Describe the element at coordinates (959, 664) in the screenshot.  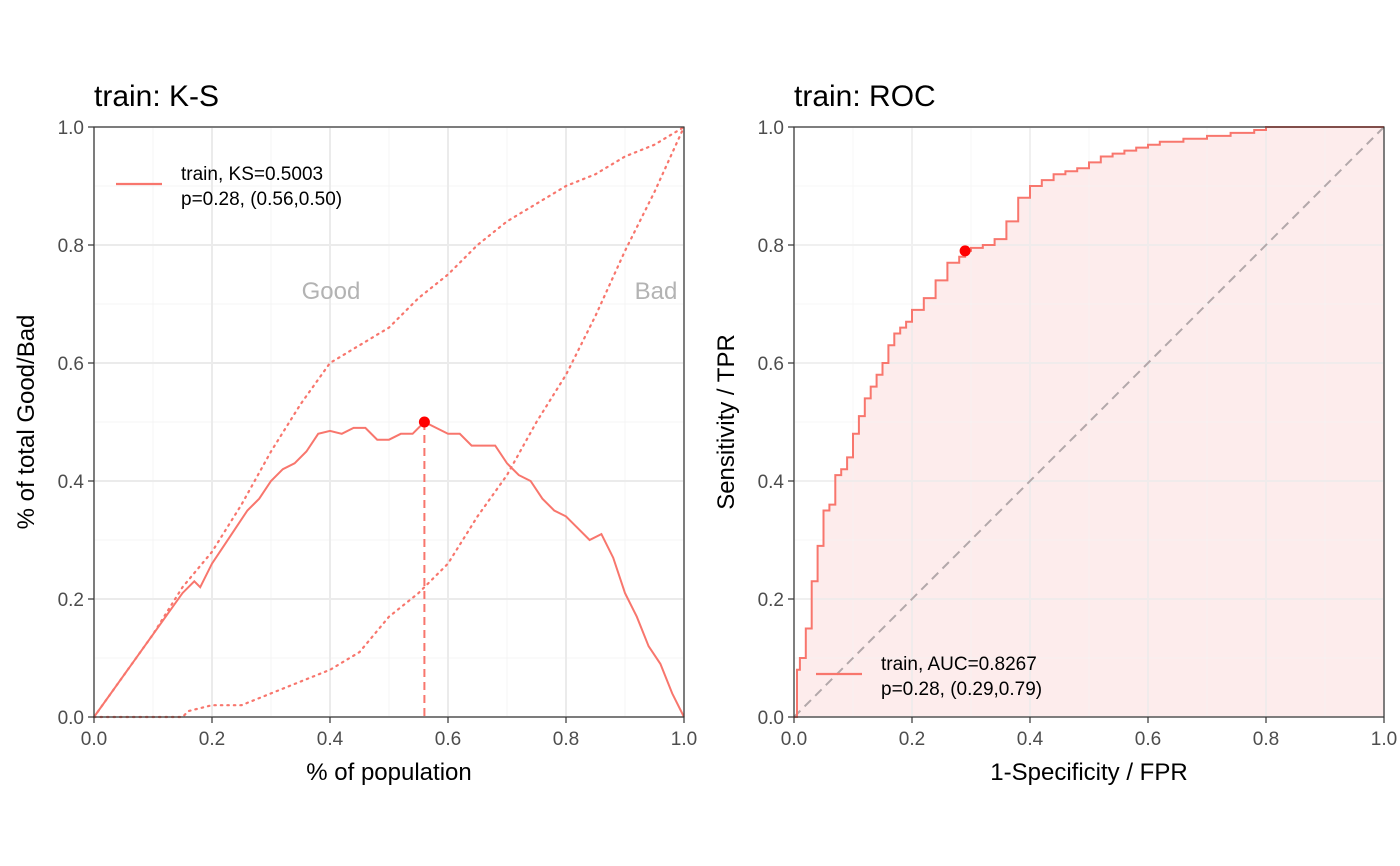
I see `roc-legend-label-1: train, AUC=0.8267` at that location.